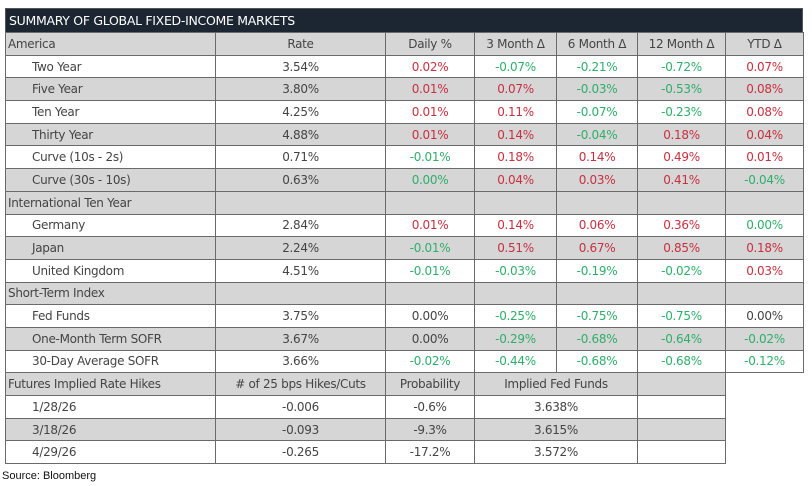 This screenshot has width=812, height=486. What do you see at coordinates (681, 44) in the screenshot?
I see `column-header: 12 Month Δ` at bounding box center [681, 44].